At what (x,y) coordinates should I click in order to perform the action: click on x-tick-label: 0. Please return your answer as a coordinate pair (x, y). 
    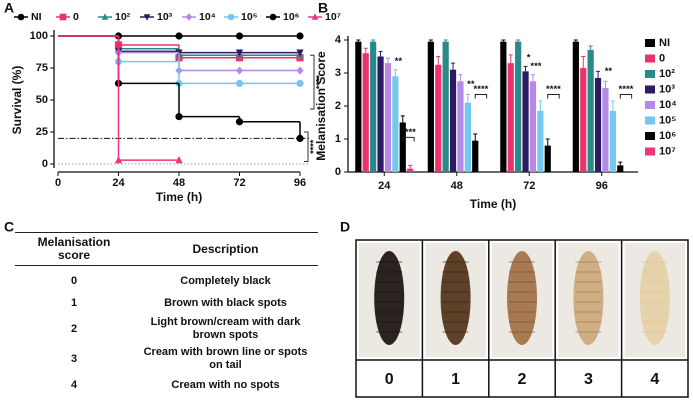
    Looking at the image, I should click on (58, 183).